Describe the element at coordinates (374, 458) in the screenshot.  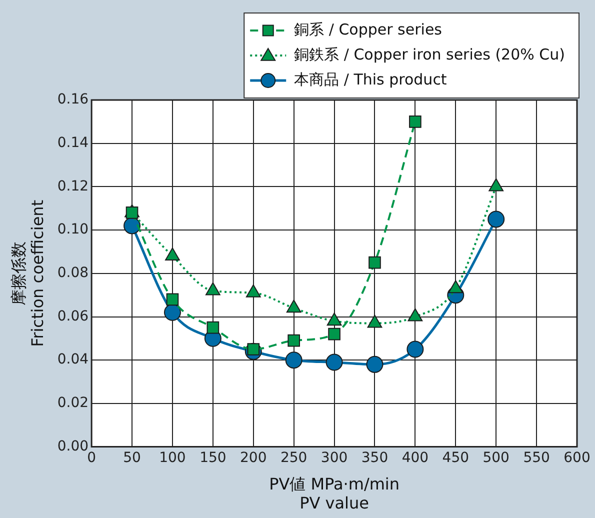
I see `x-tick-label: 350` at that location.